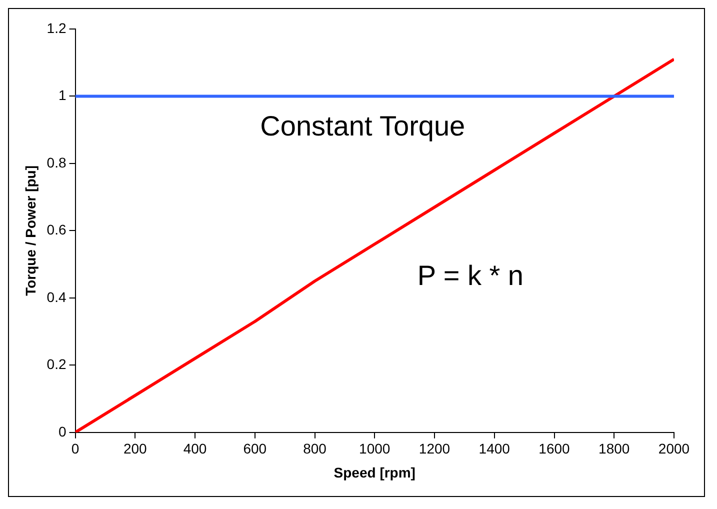 The height and width of the screenshot is (509, 717). Describe the element at coordinates (470, 275) in the screenshot. I see `annotation: P = k * n` at that location.